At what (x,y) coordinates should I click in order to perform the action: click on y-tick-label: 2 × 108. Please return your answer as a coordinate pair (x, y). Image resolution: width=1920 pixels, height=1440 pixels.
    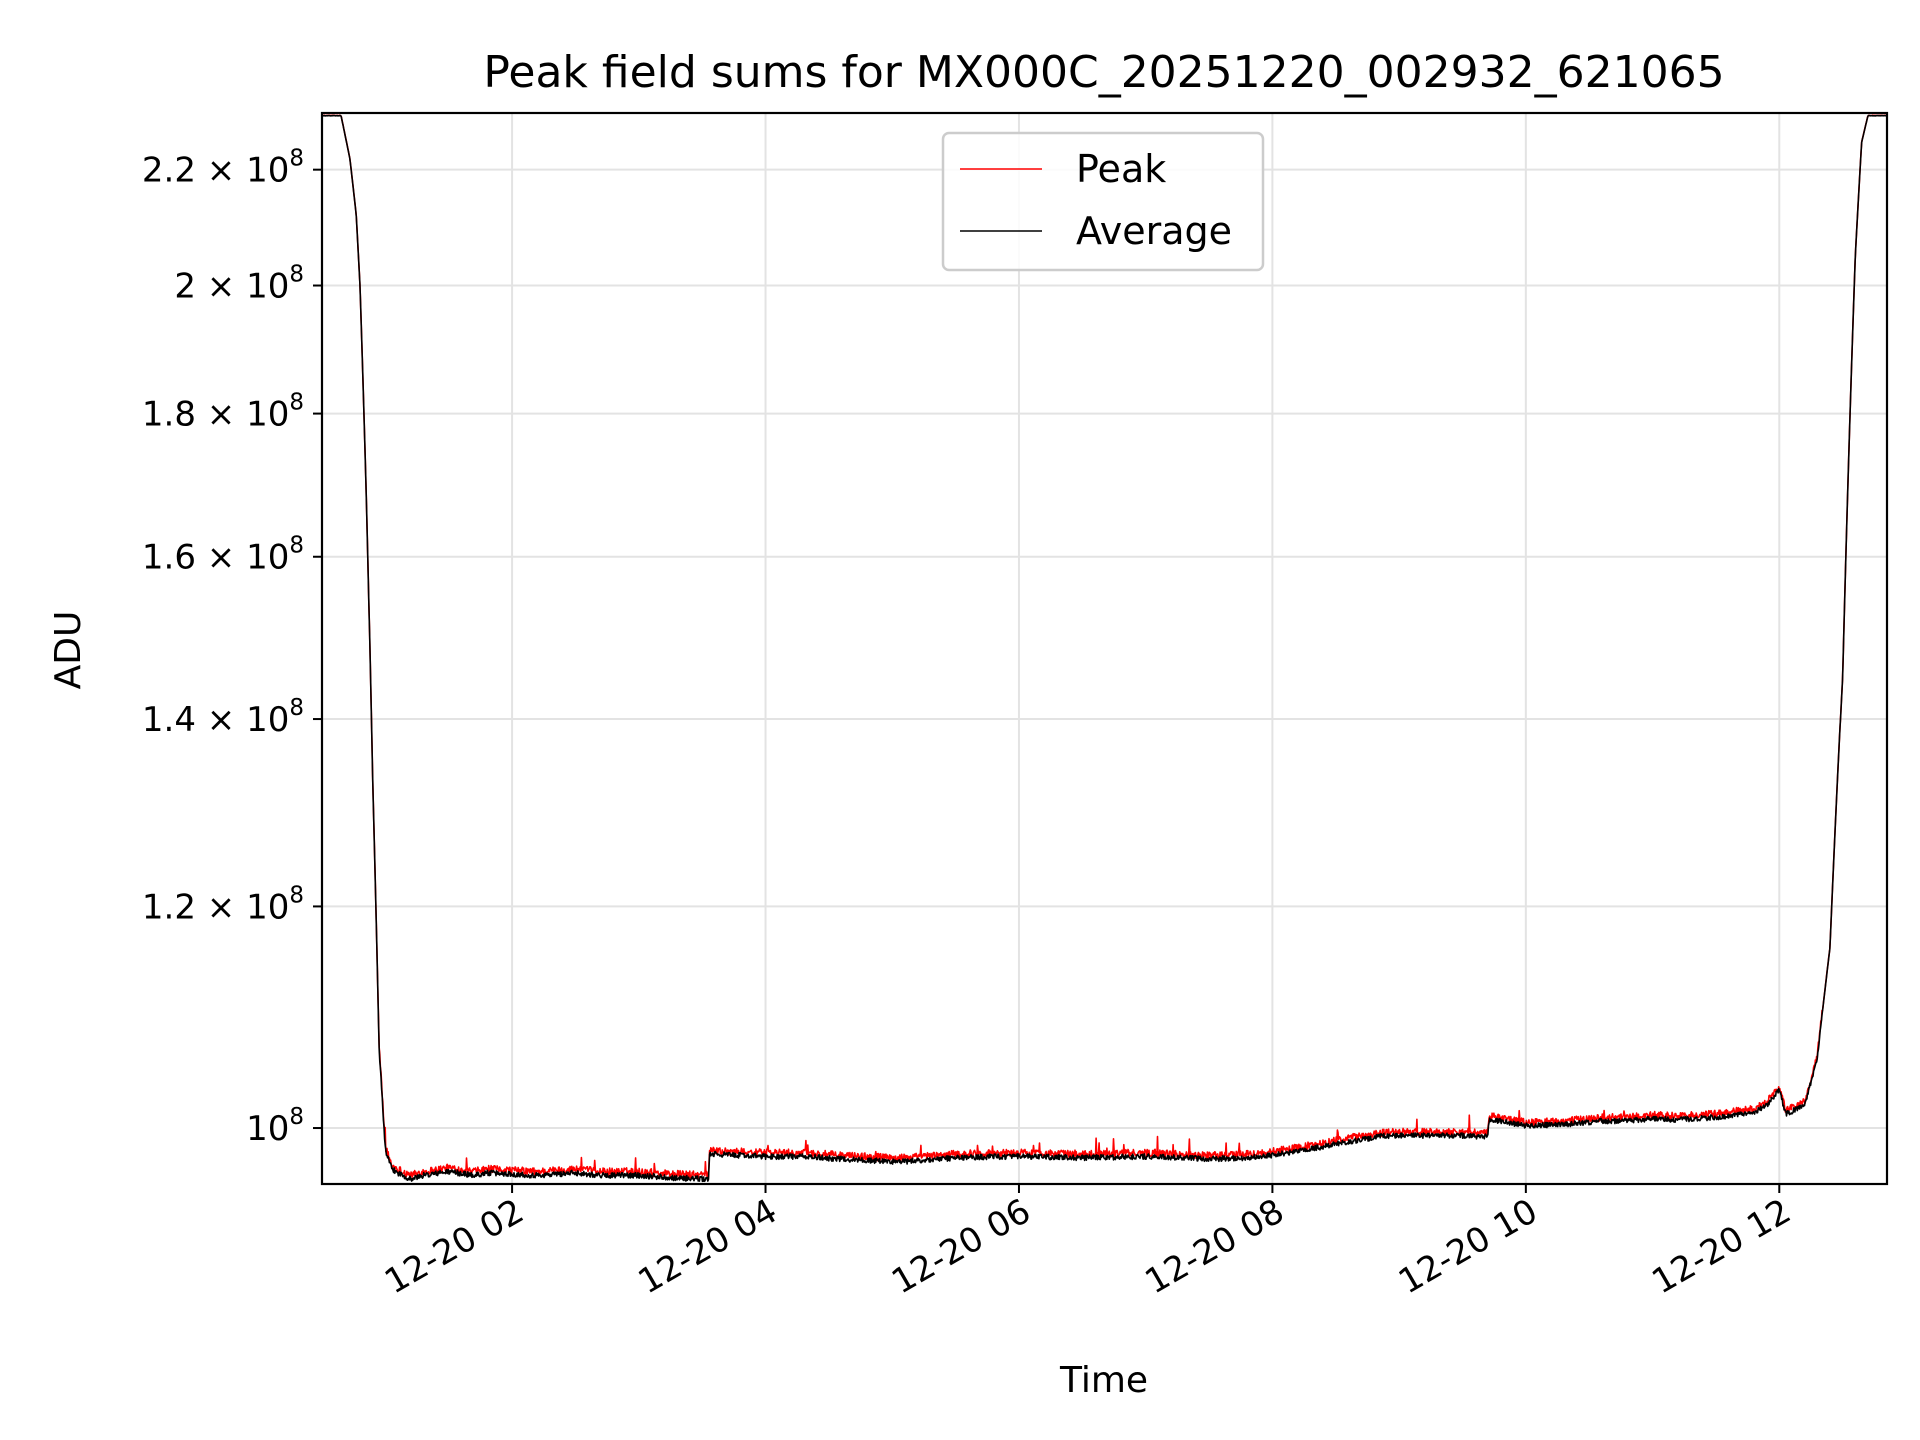
    Looking at the image, I should click on (239, 284).